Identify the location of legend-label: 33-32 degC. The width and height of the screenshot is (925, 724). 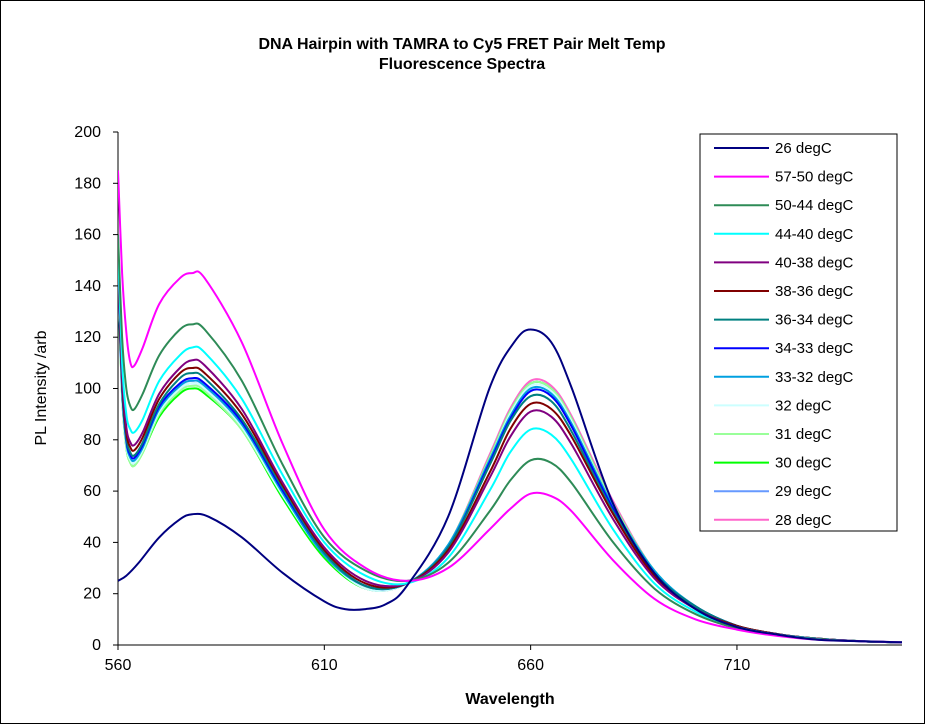
(814, 377).